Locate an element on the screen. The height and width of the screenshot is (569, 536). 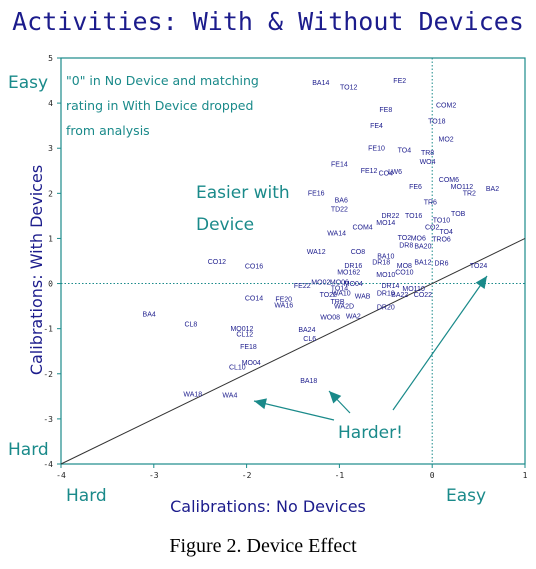
data-point: CL10 is located at coordinates (237, 367).